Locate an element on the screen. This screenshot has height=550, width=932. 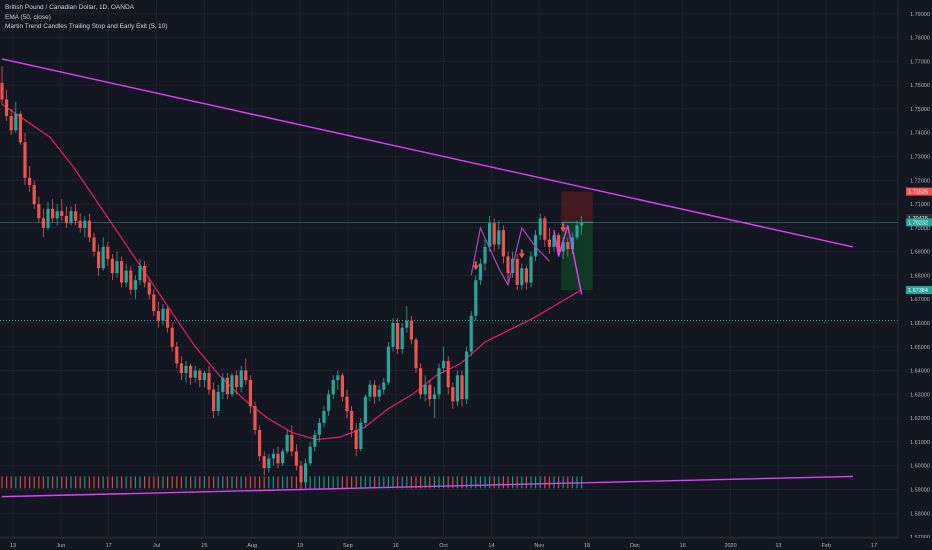
price-label: 1.71525 is located at coordinates (918, 193).